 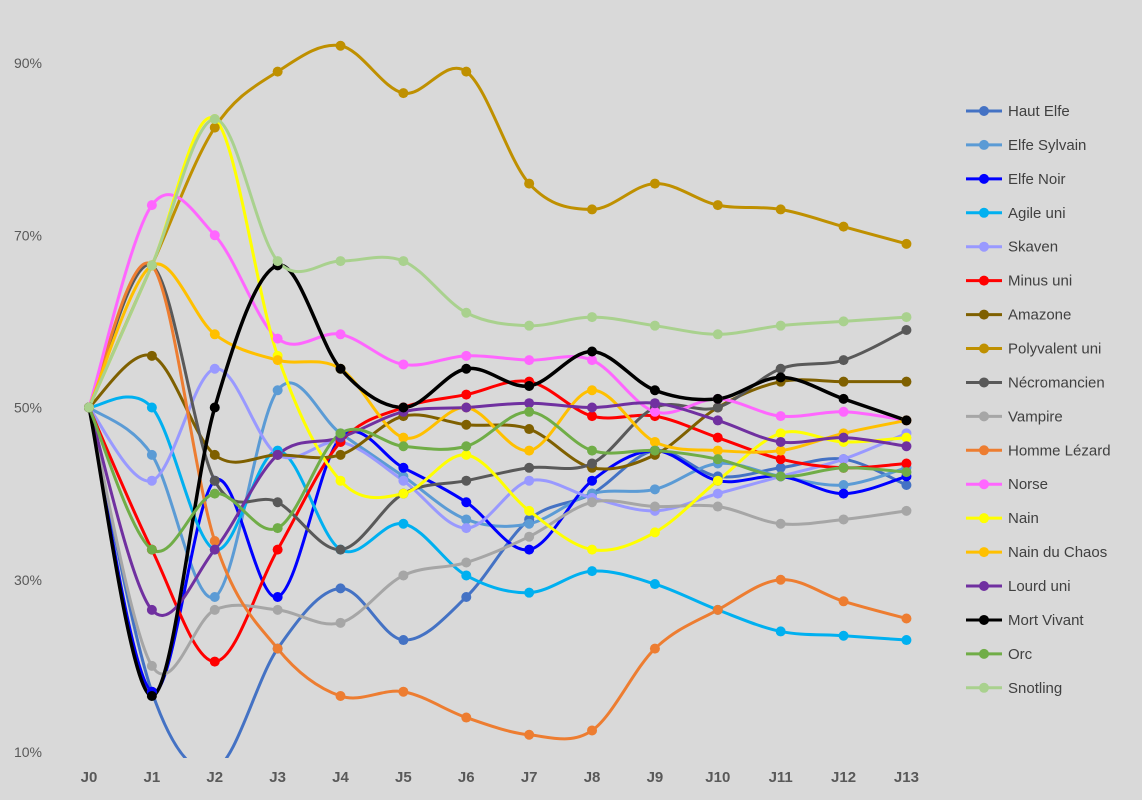 What do you see at coordinates (1057, 552) in the screenshot?
I see `legend-label: Nain du Chaos` at bounding box center [1057, 552].